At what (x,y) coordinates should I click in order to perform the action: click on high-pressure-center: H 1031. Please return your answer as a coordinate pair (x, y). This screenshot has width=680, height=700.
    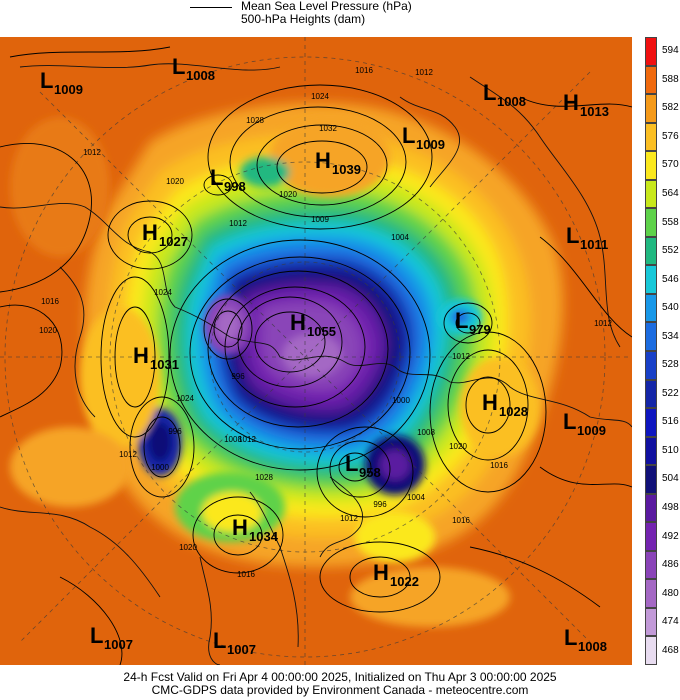
    Looking at the image, I should click on (156, 357).